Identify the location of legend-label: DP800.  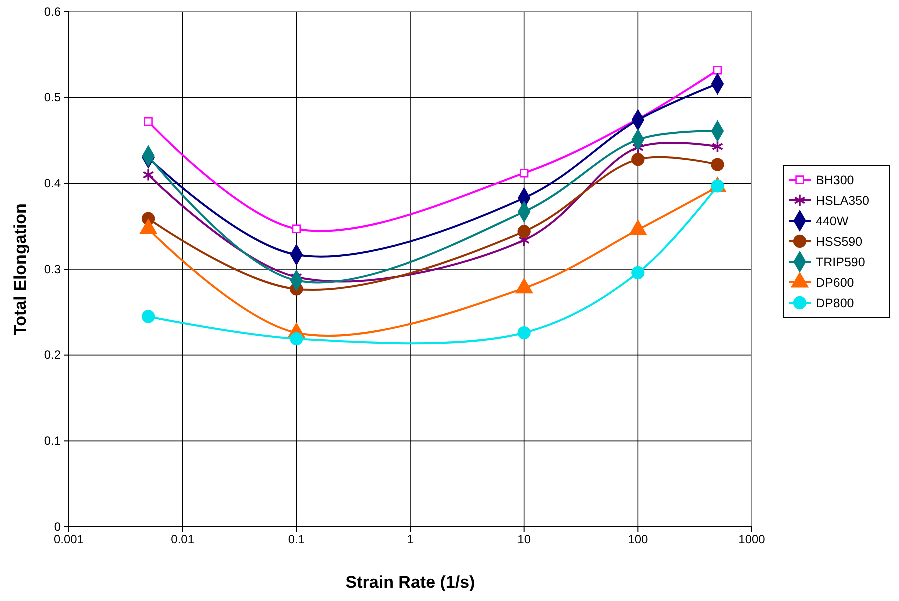
(835, 303).